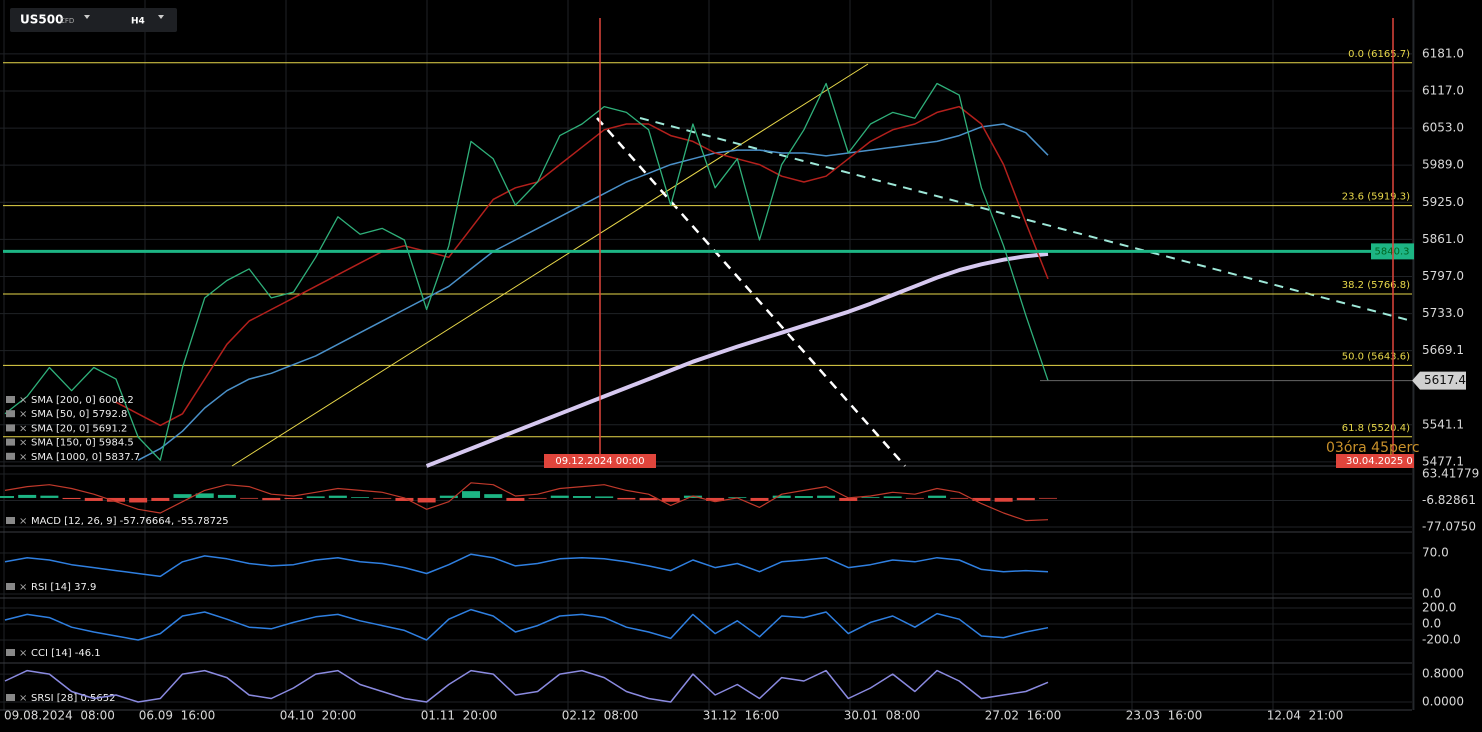 The height and width of the screenshot is (732, 1482). I want to click on time-marker-label: 09.12.2024 00:00, so click(599, 461).